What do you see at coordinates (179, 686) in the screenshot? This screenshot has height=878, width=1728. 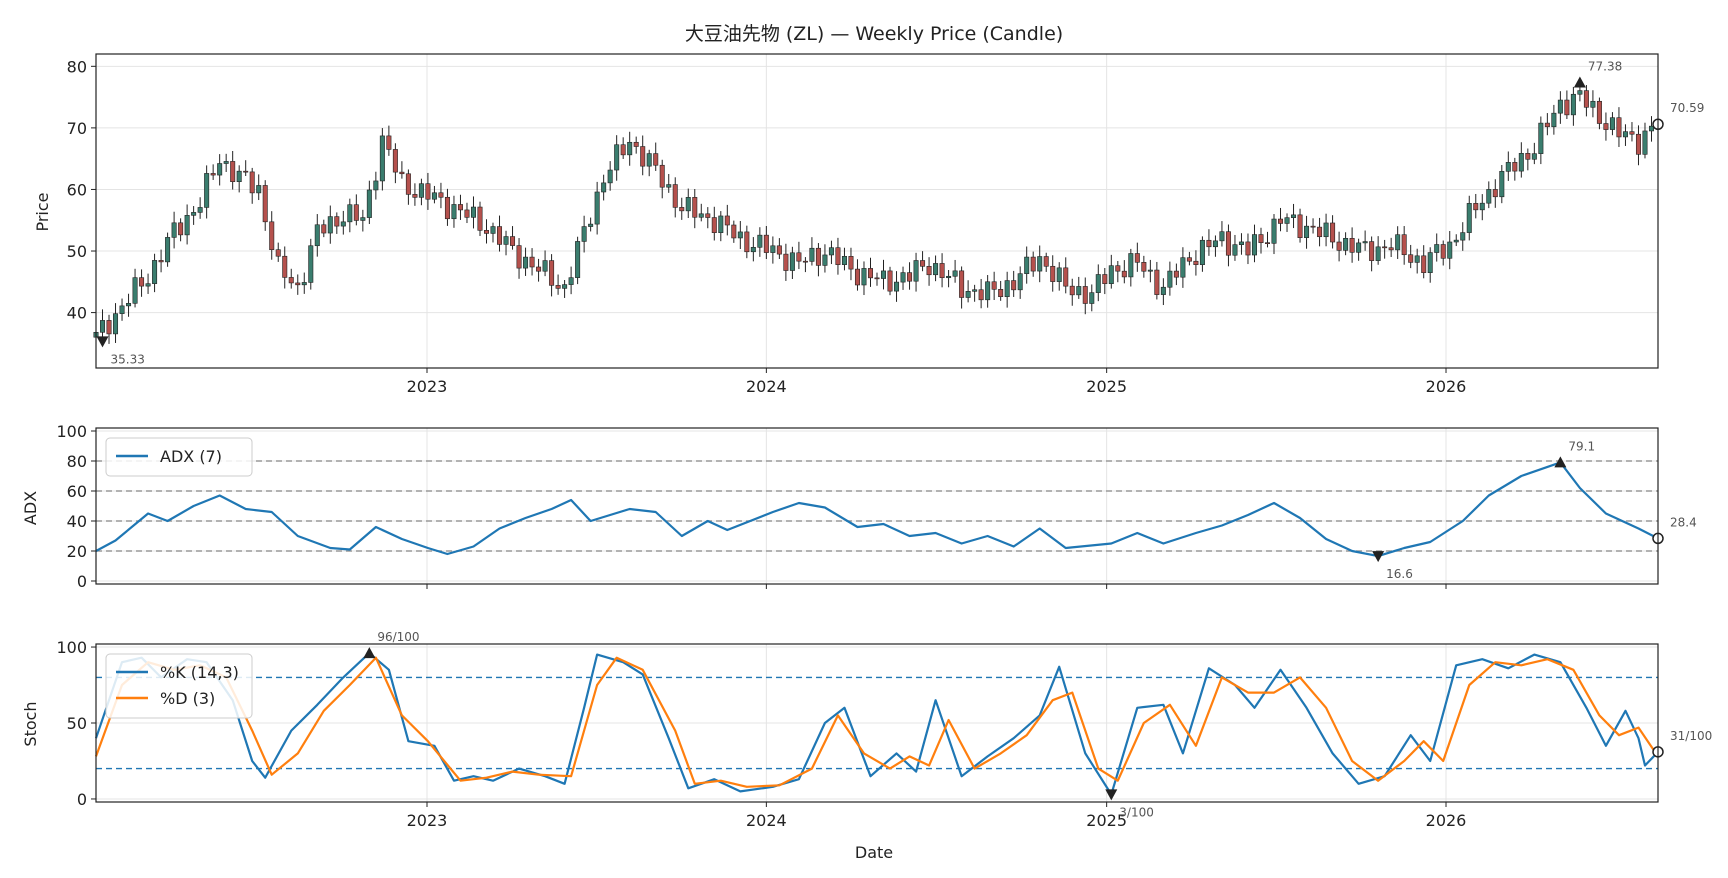 I see `legend-box` at bounding box center [179, 686].